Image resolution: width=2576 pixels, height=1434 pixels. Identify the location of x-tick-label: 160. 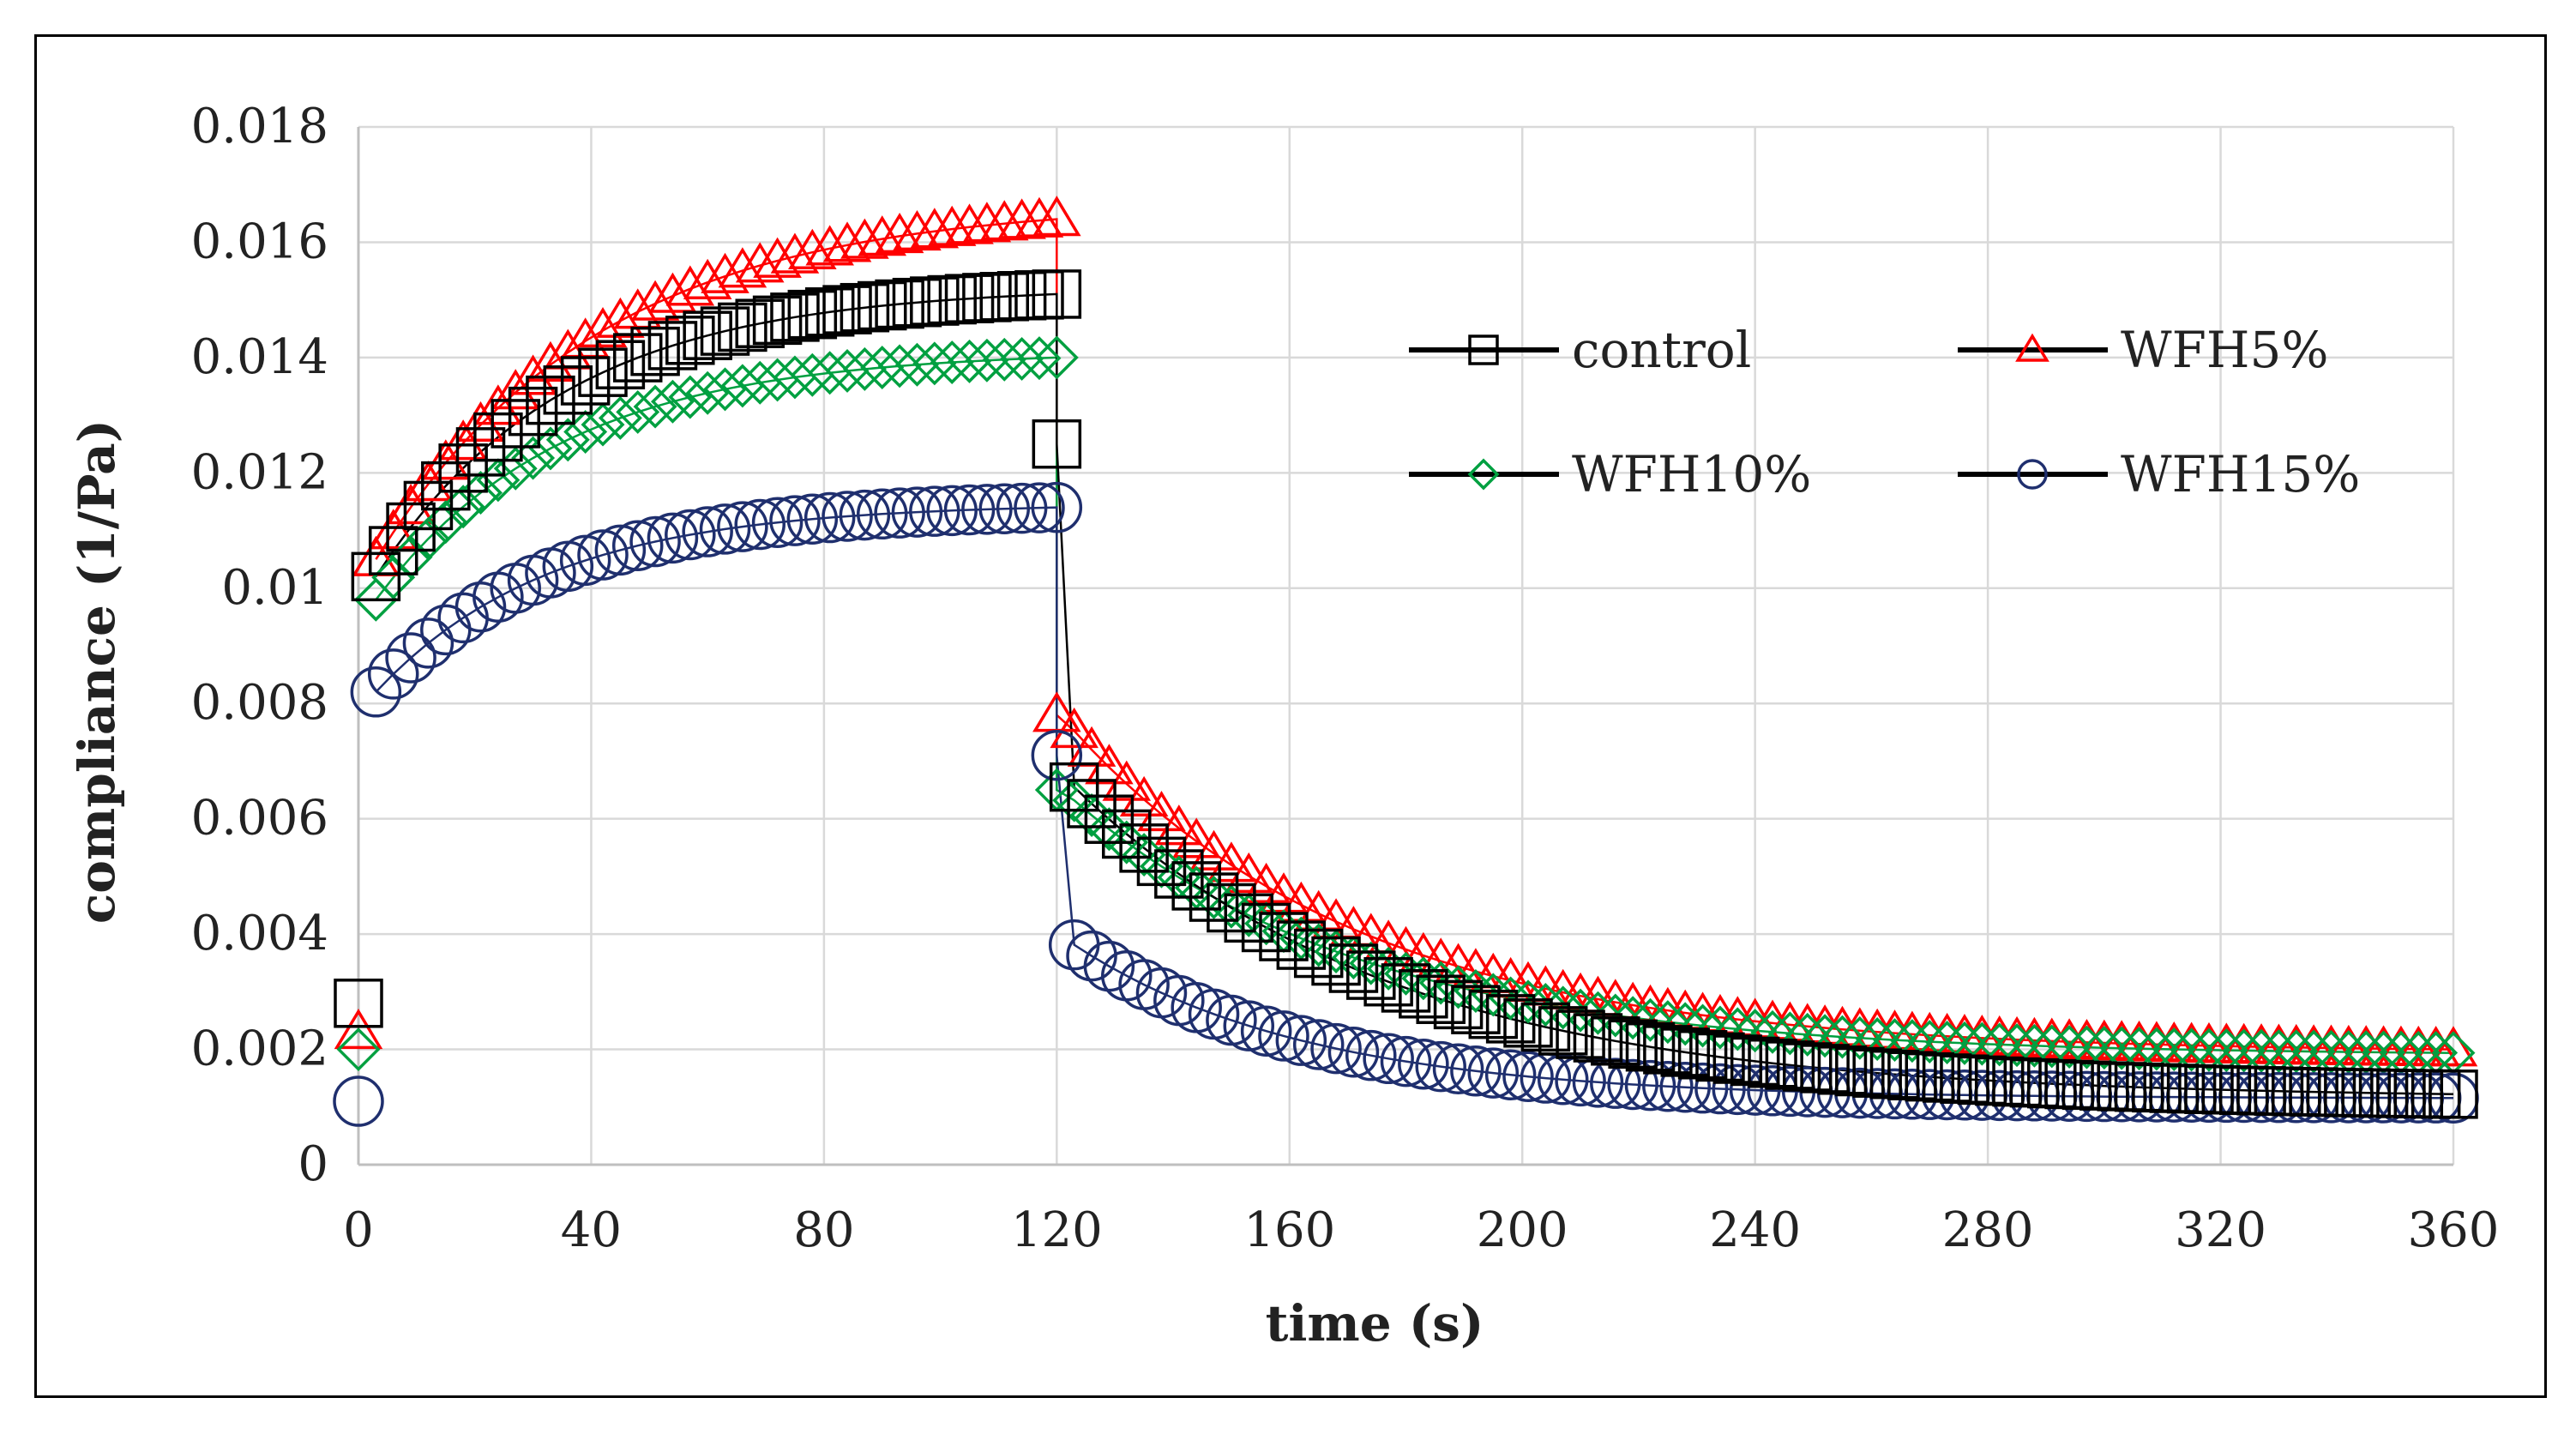
(1289, 1230).